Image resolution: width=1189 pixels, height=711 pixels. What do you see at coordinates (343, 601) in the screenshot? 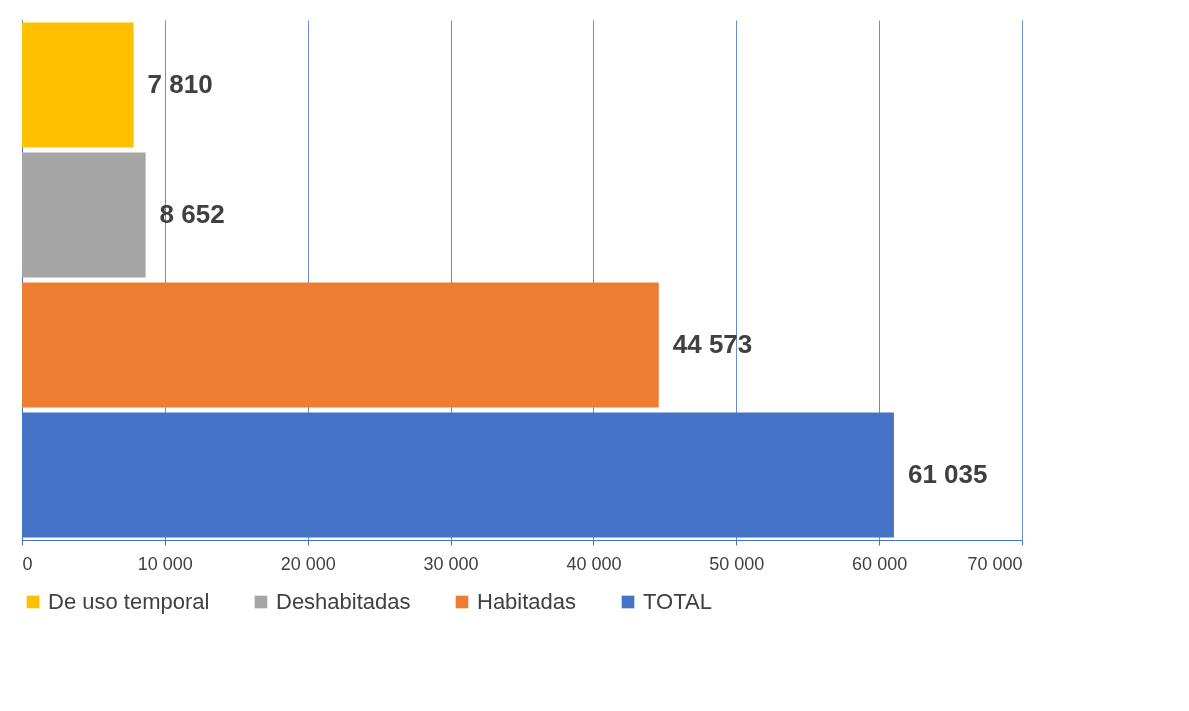
I see `legend-label: Deshabitadas` at bounding box center [343, 601].